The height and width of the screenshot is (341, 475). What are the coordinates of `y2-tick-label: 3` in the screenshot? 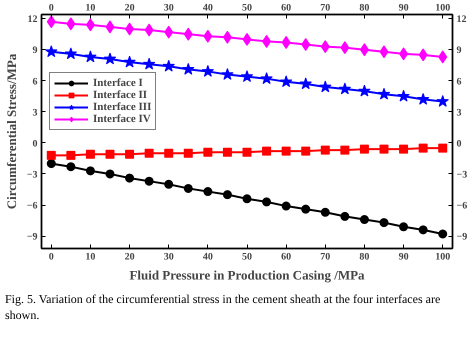 It's located at (459, 112).